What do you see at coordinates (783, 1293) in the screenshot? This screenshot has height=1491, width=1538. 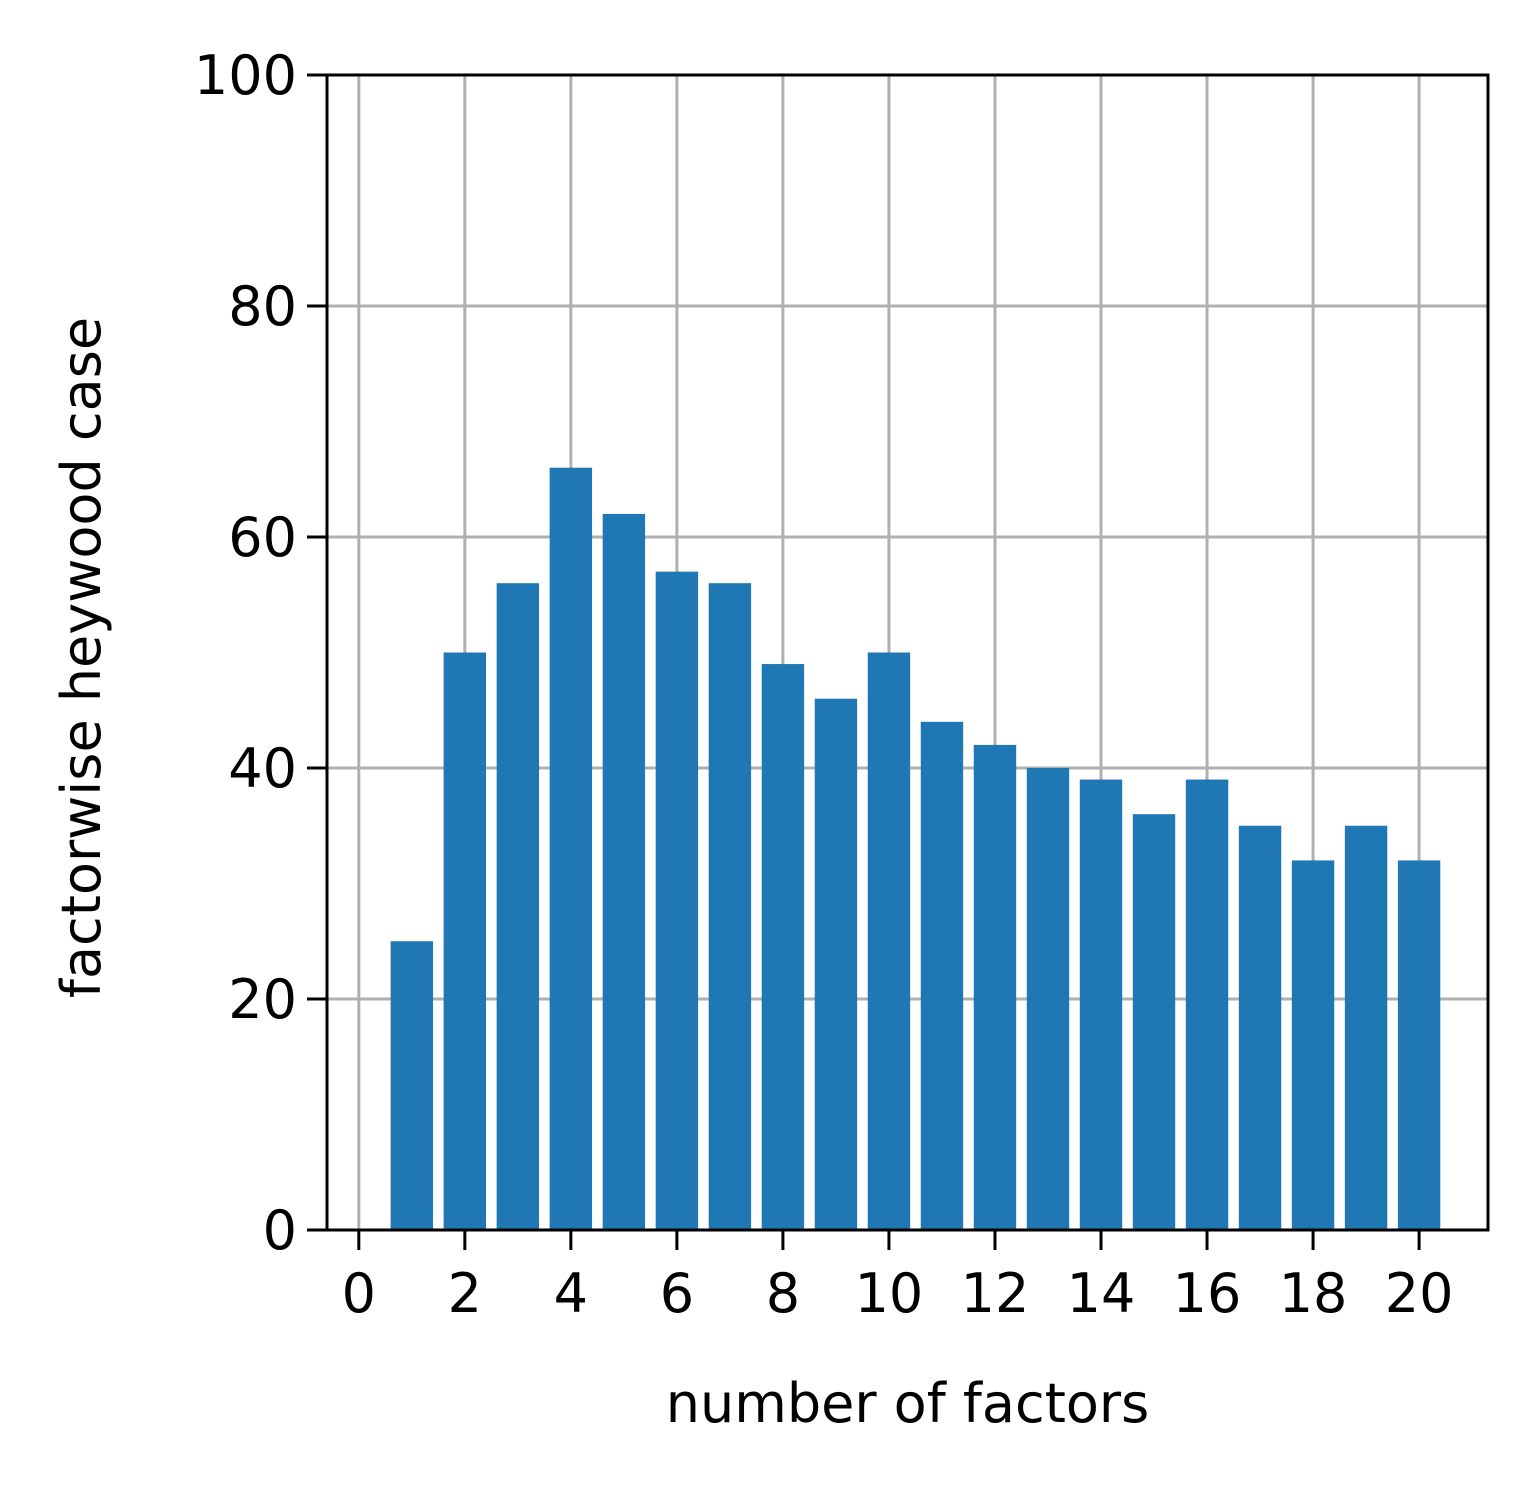 I see `x-tick-label: 8` at bounding box center [783, 1293].